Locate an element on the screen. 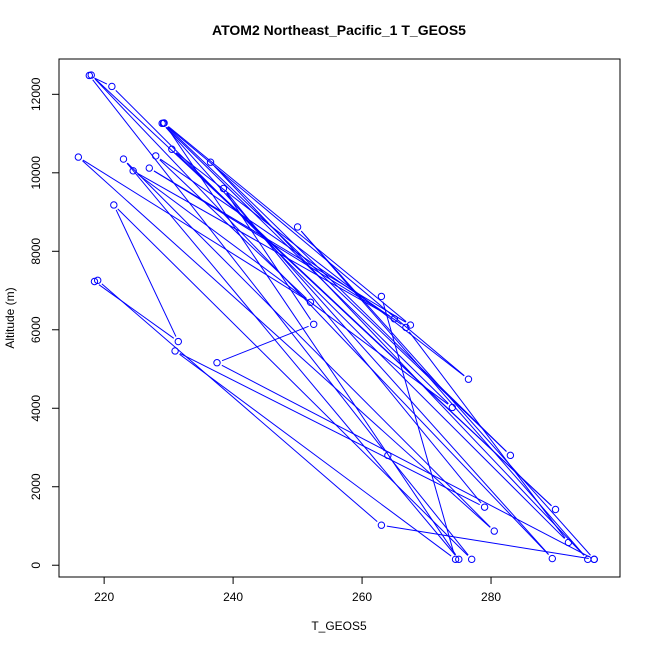 The width and height of the screenshot is (650, 650). x-tick-label: 280 is located at coordinates (491, 597).